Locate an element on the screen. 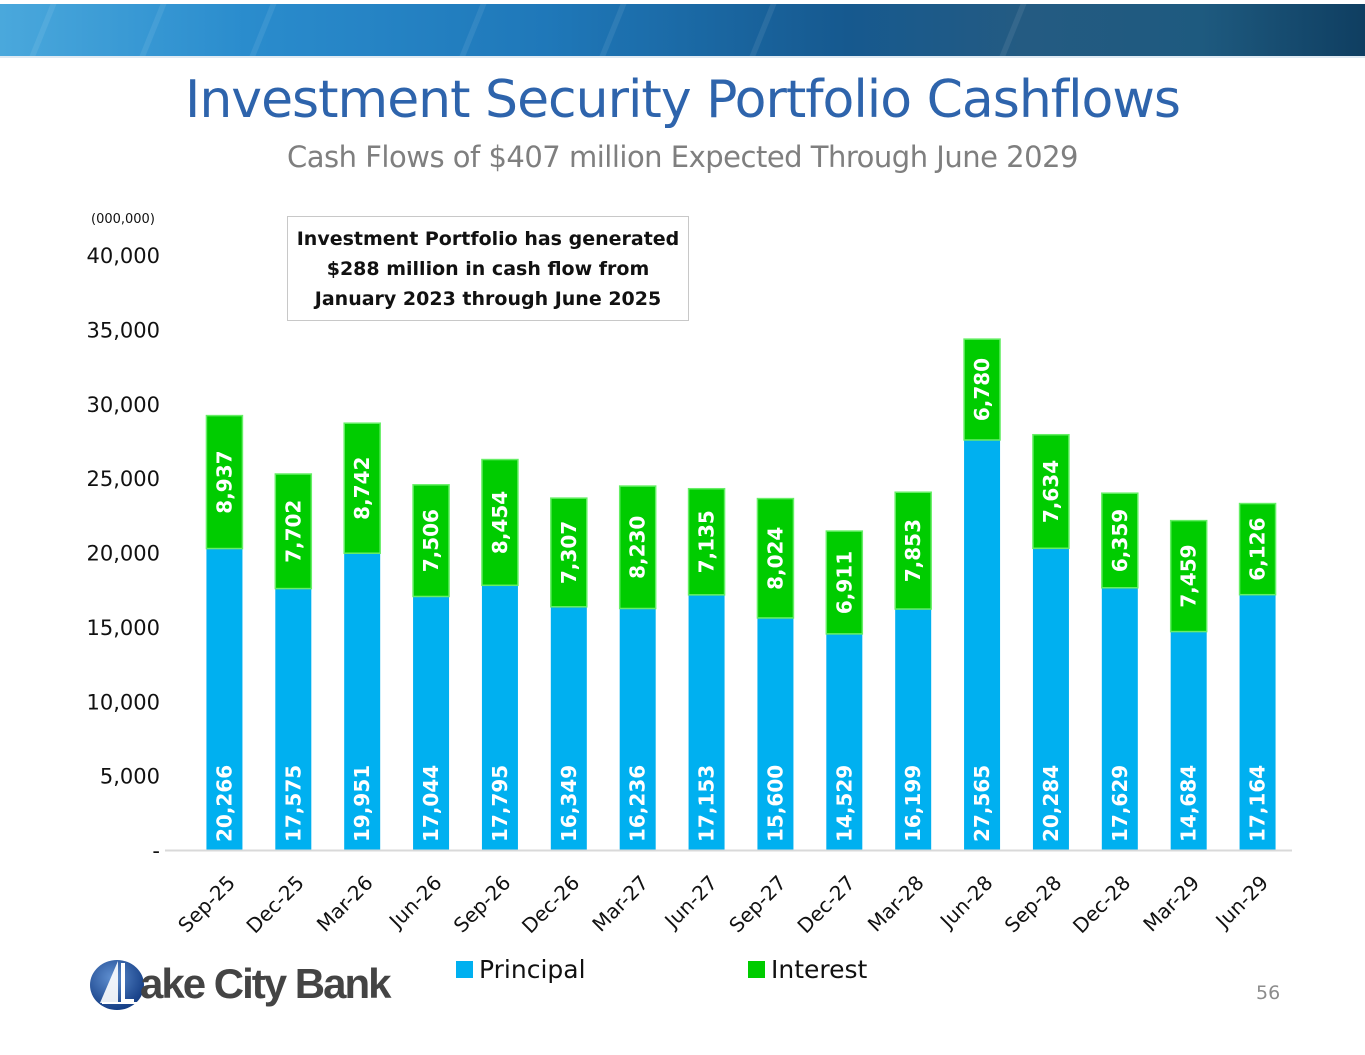 Image resolution: width=1365 pixels, height=1055 pixels. logo-text: ake City Bank is located at coordinates (265, 983).